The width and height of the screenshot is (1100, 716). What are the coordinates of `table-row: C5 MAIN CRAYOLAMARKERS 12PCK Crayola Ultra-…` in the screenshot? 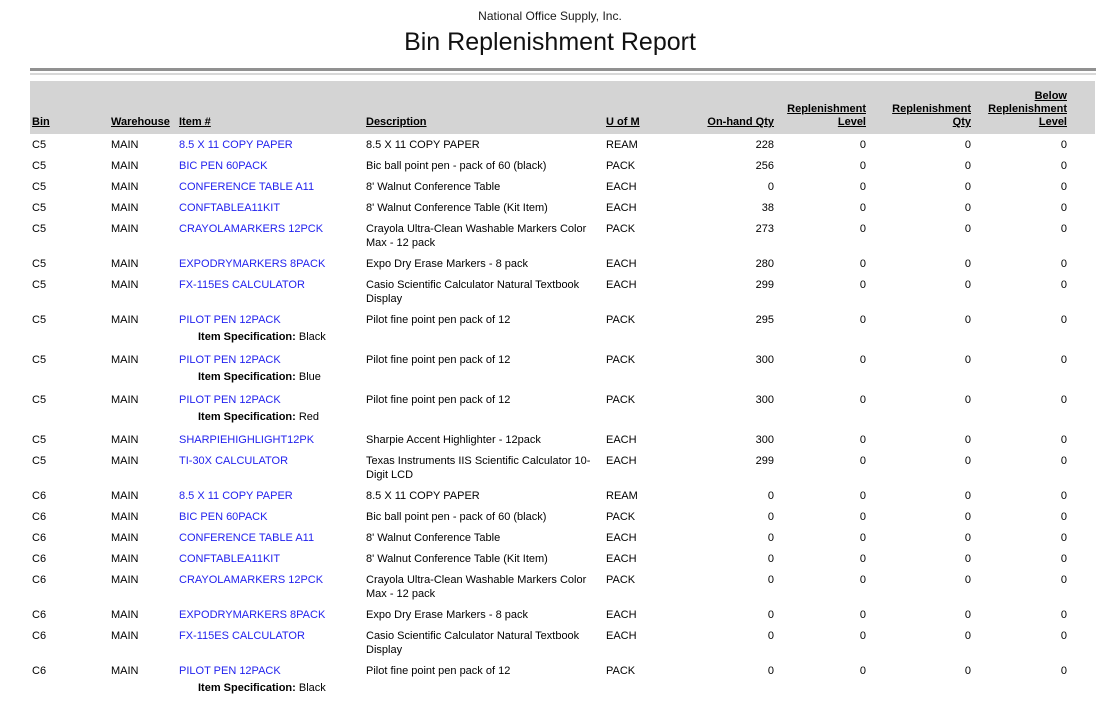 It's located at (562, 235).